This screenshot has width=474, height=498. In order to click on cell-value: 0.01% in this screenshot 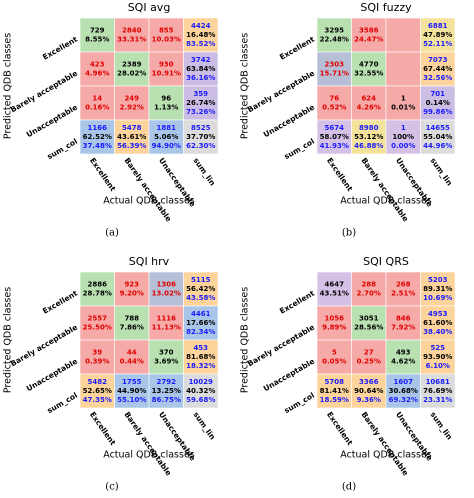, I will do `click(403, 108)`.